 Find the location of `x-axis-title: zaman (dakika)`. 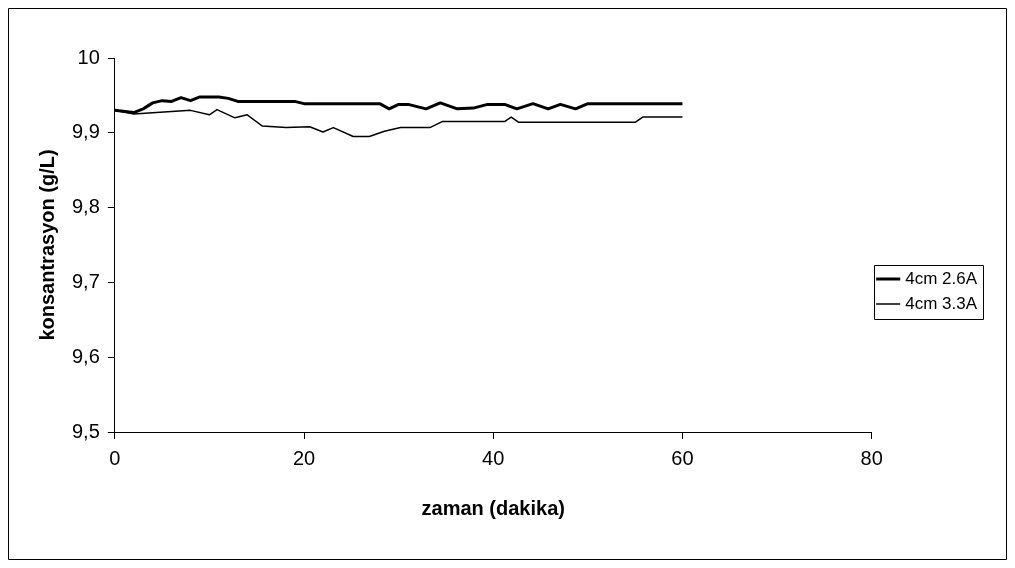

x-axis-title: zaman (dakika) is located at coordinates (493, 507).